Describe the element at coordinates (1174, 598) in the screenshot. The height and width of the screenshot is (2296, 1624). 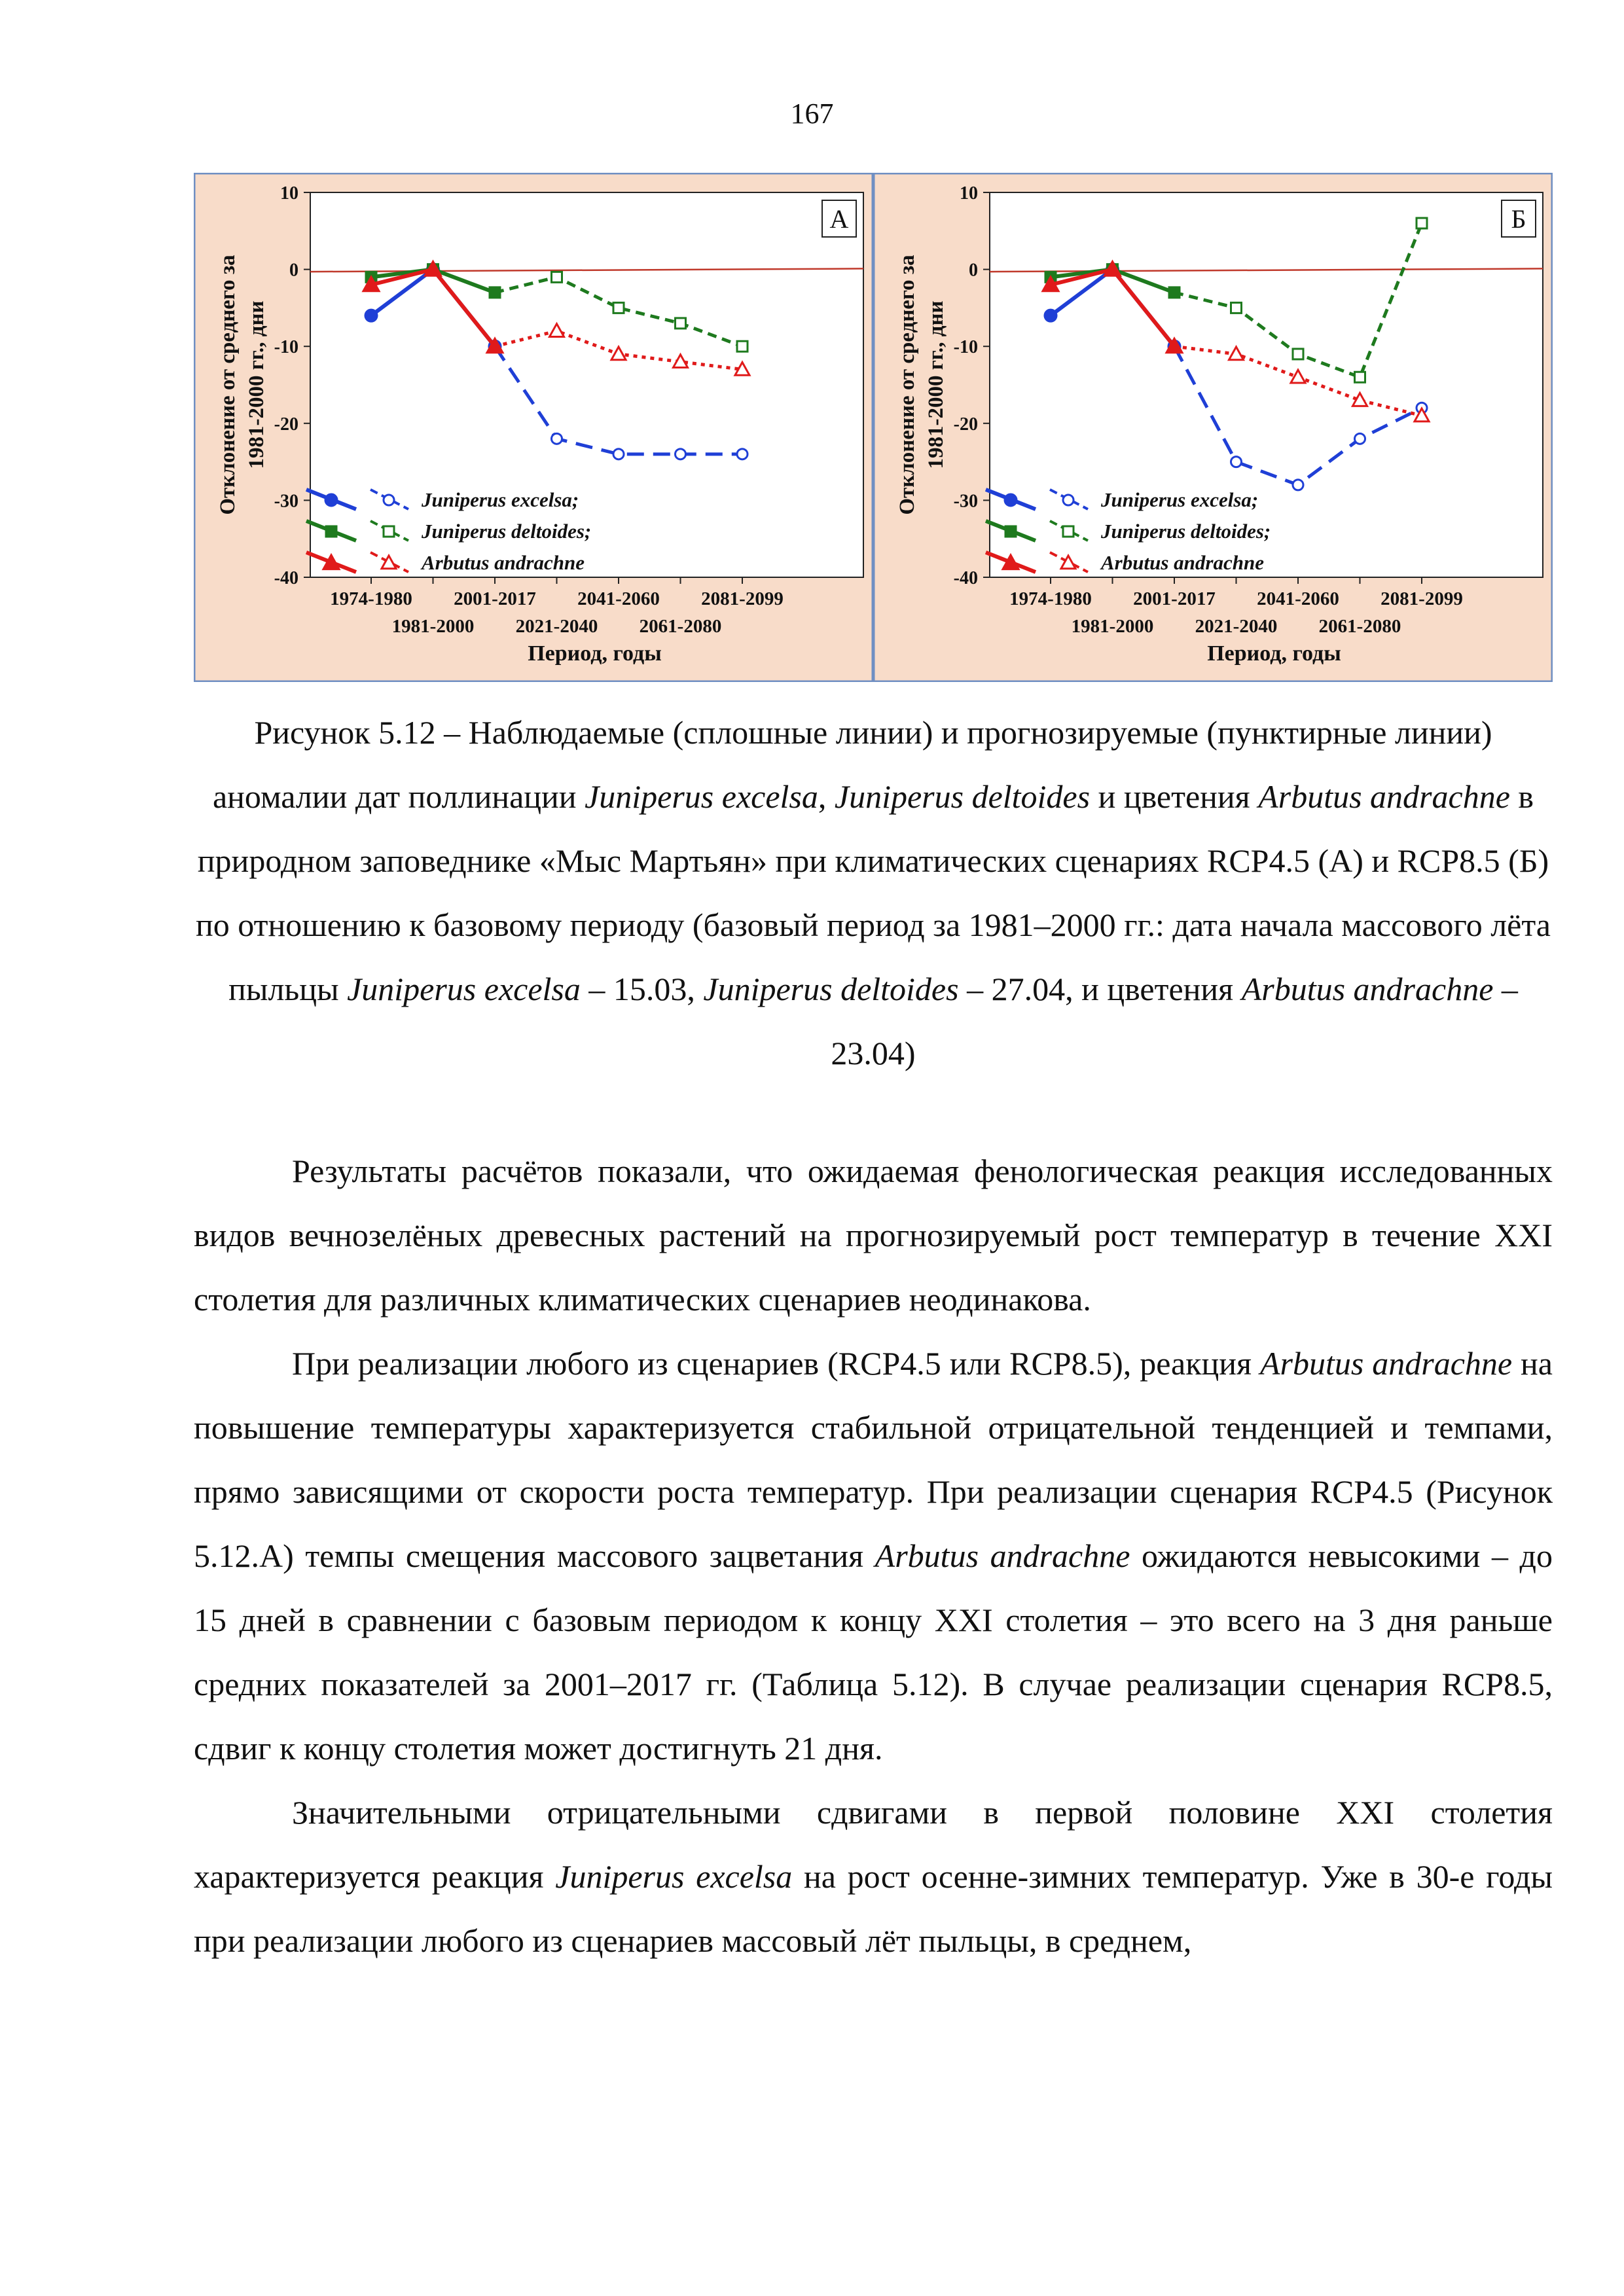
I see `x-tick-label: 2001-2017` at that location.